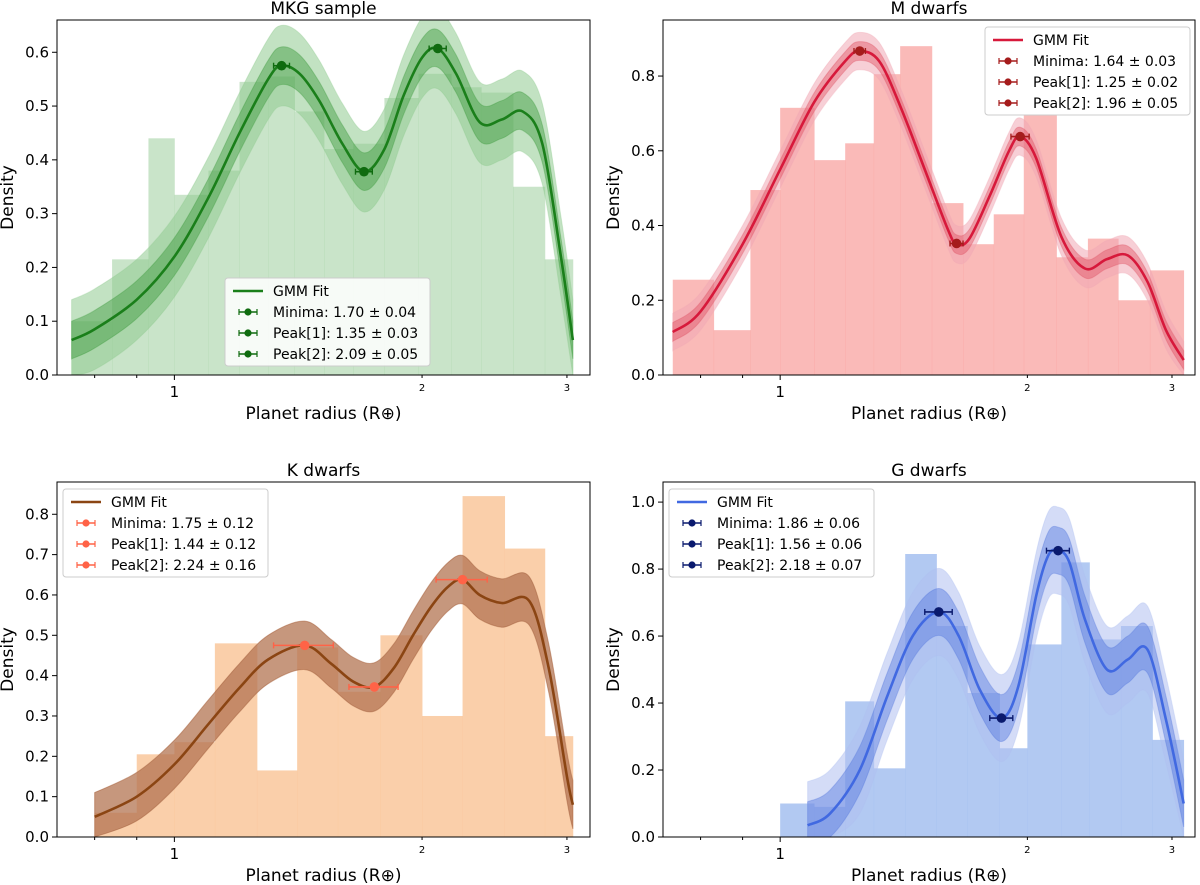 The height and width of the screenshot is (885, 1200). I want to click on y-tick-label: 0.2, so click(37, 267).